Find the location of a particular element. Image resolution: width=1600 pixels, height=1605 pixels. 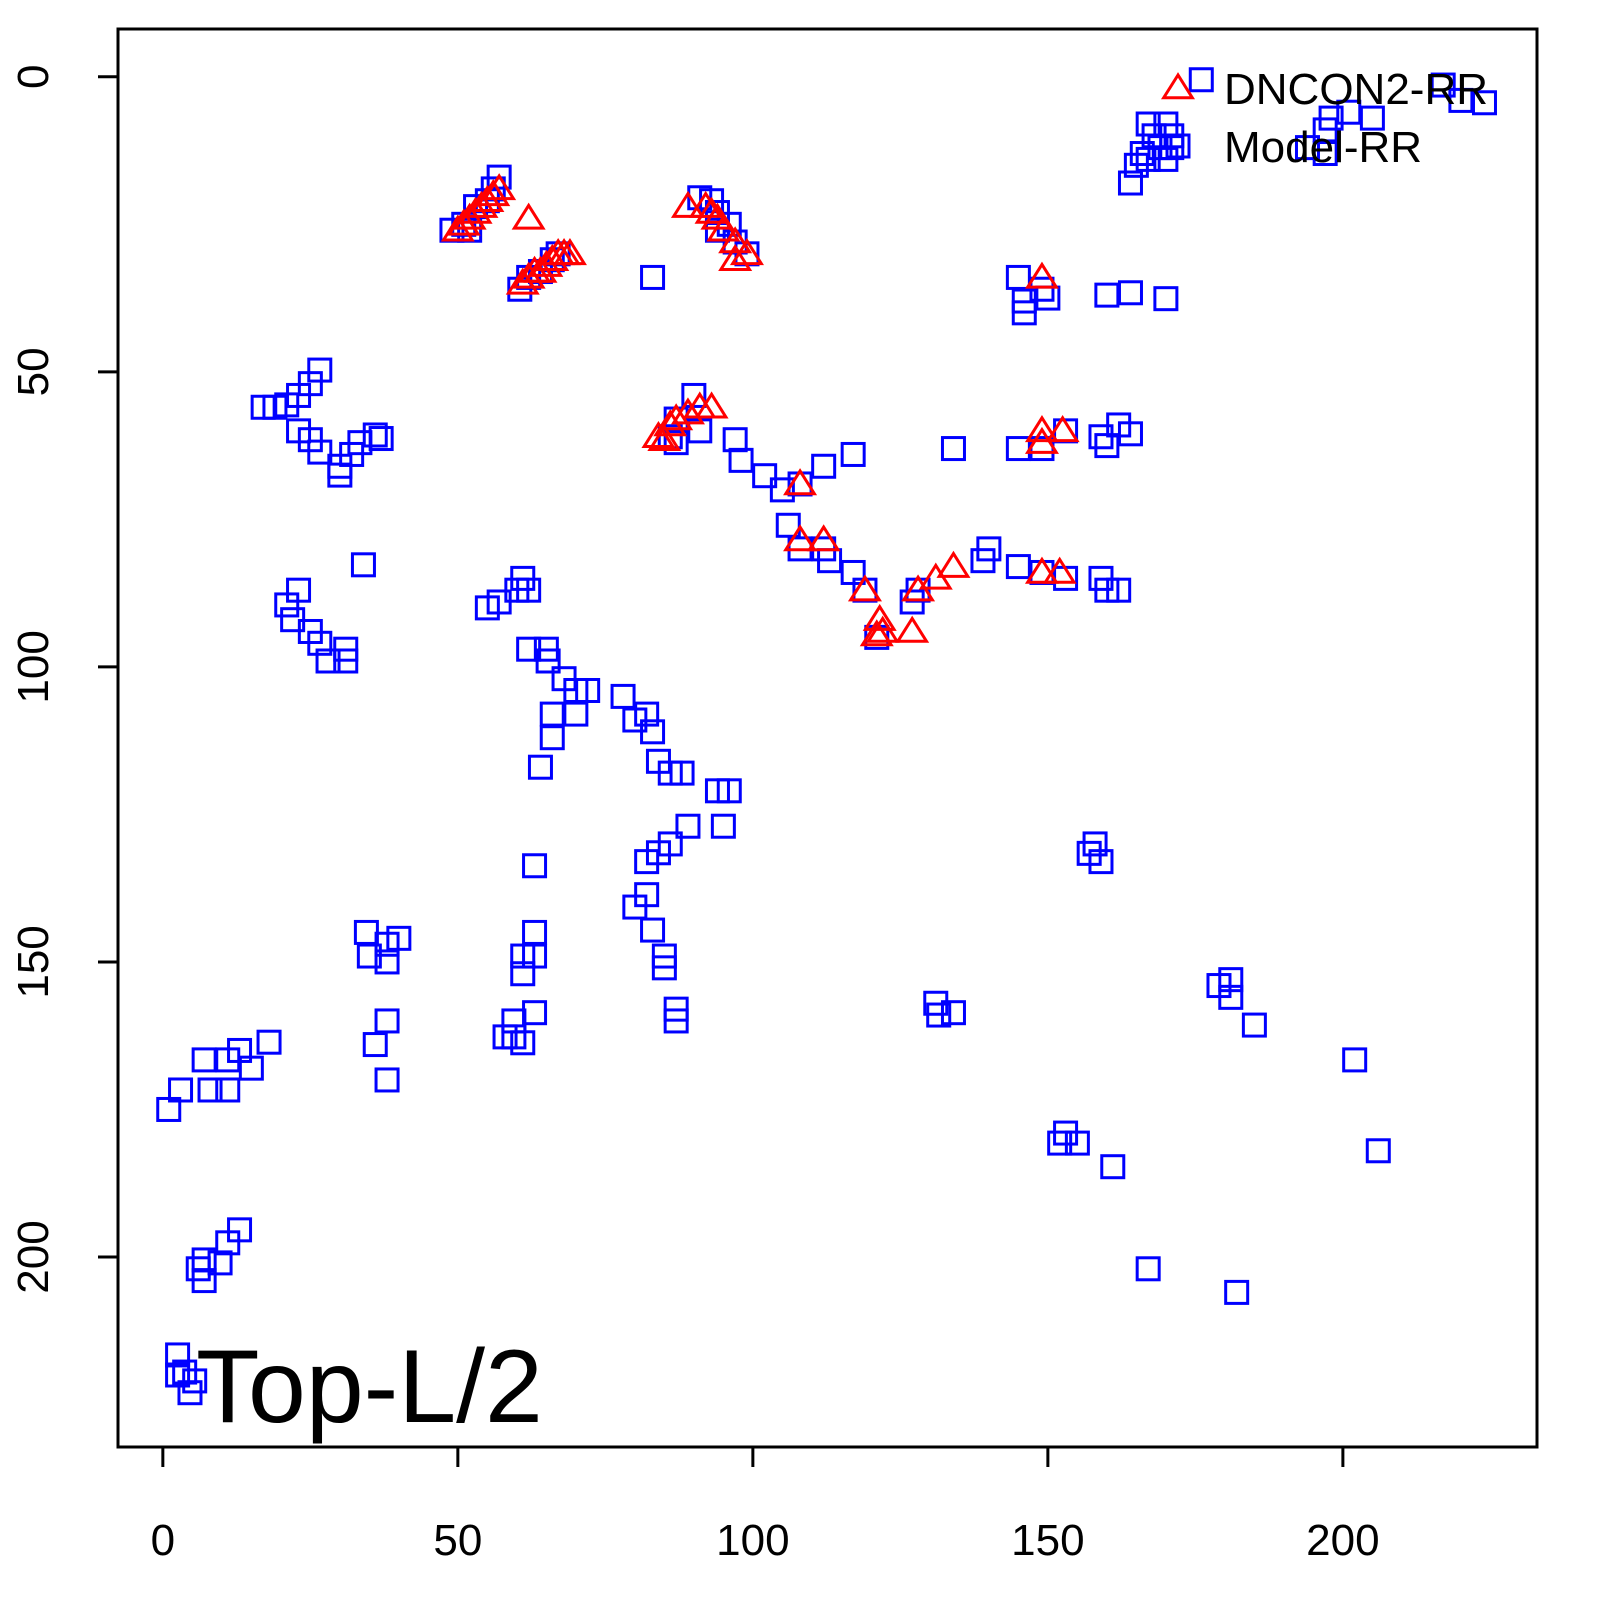

legend-label: DNCON2-RR is located at coordinates (1356, 89).